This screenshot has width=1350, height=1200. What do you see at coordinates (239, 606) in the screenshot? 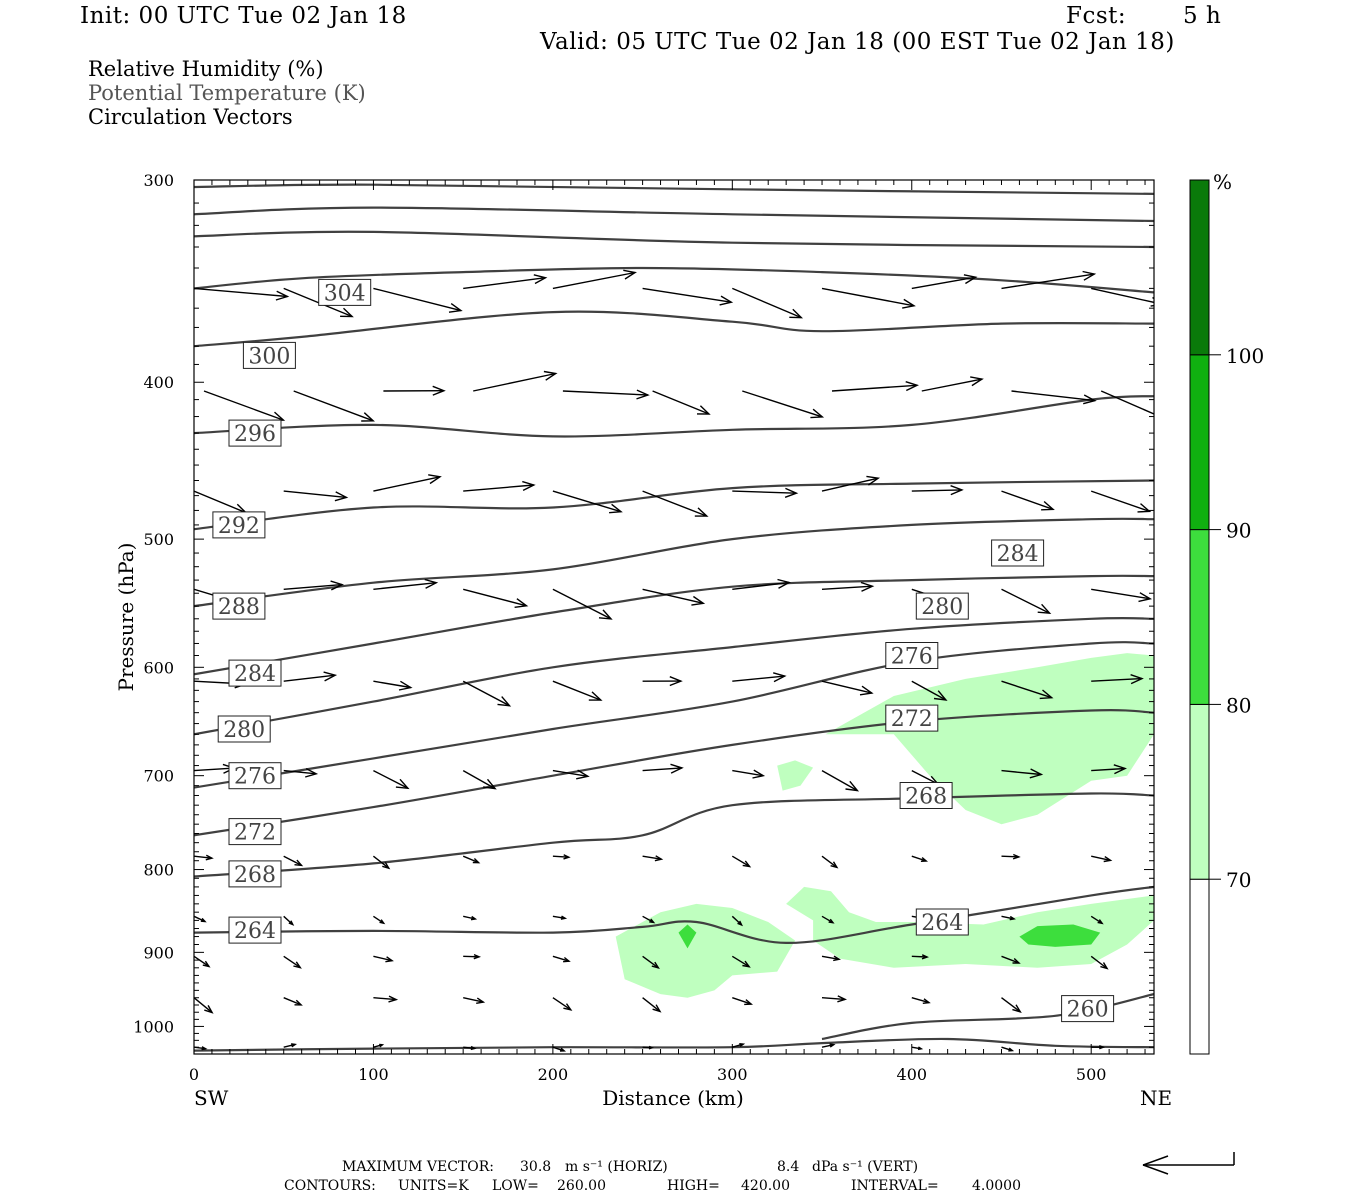
I see `contour-label-288: 288` at bounding box center [239, 606].